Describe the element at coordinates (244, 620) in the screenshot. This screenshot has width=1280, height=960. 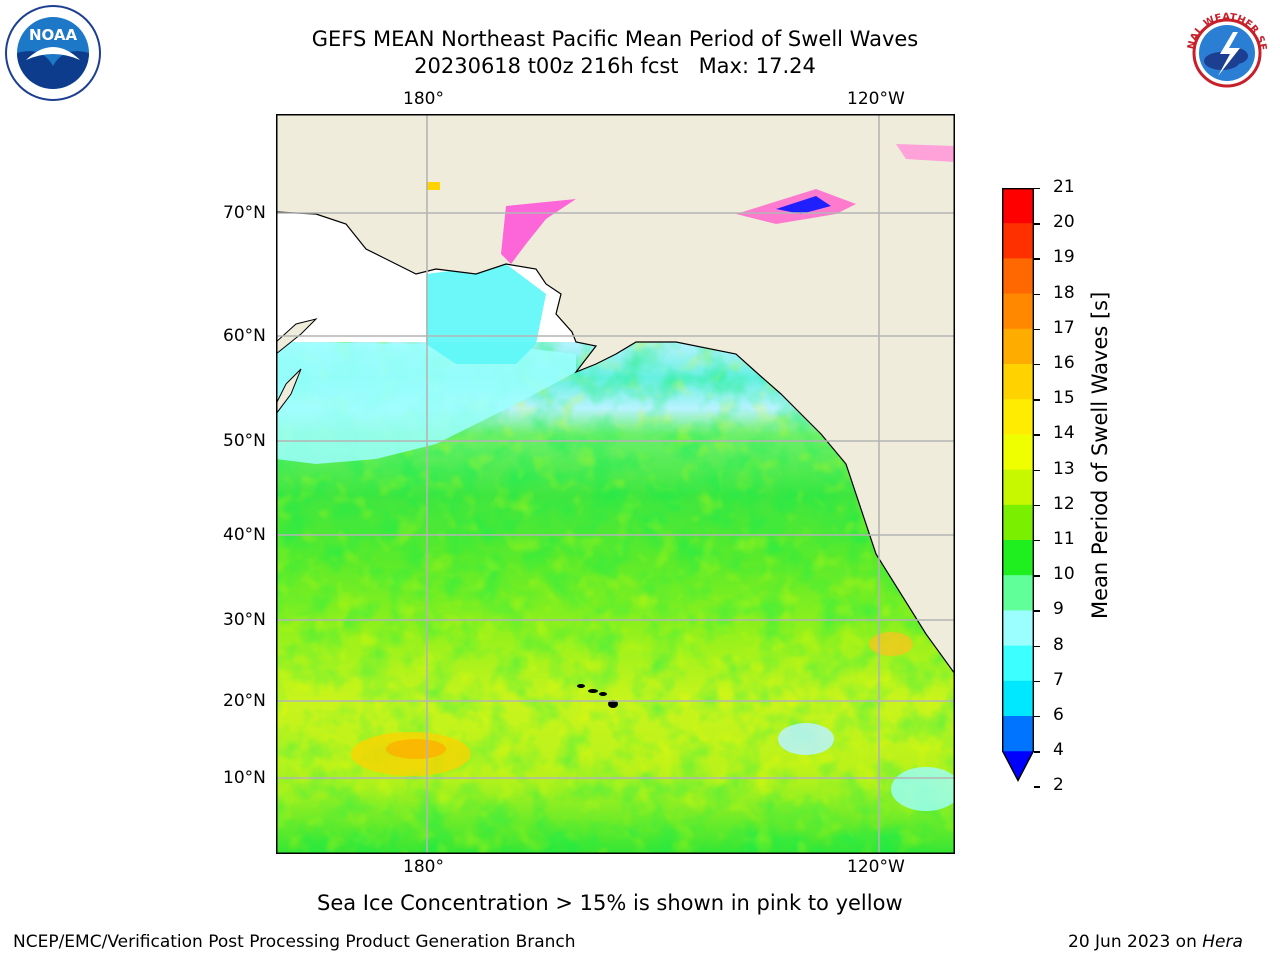
I see `lat-label-30n: 30°N` at that location.